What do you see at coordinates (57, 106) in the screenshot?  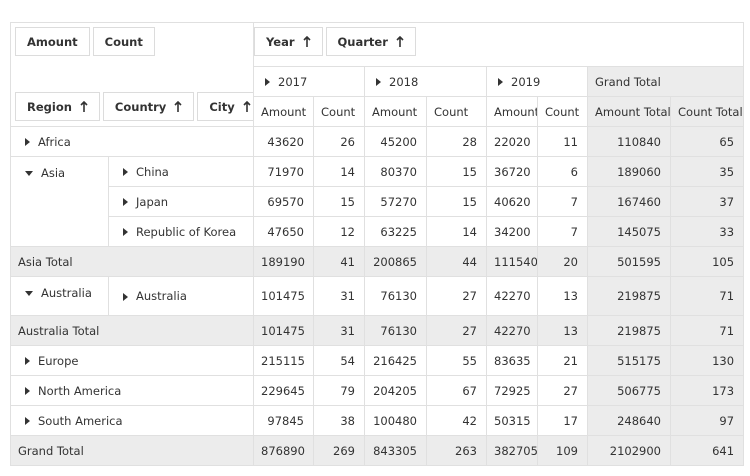 I see `field-button: Region` at bounding box center [57, 106].